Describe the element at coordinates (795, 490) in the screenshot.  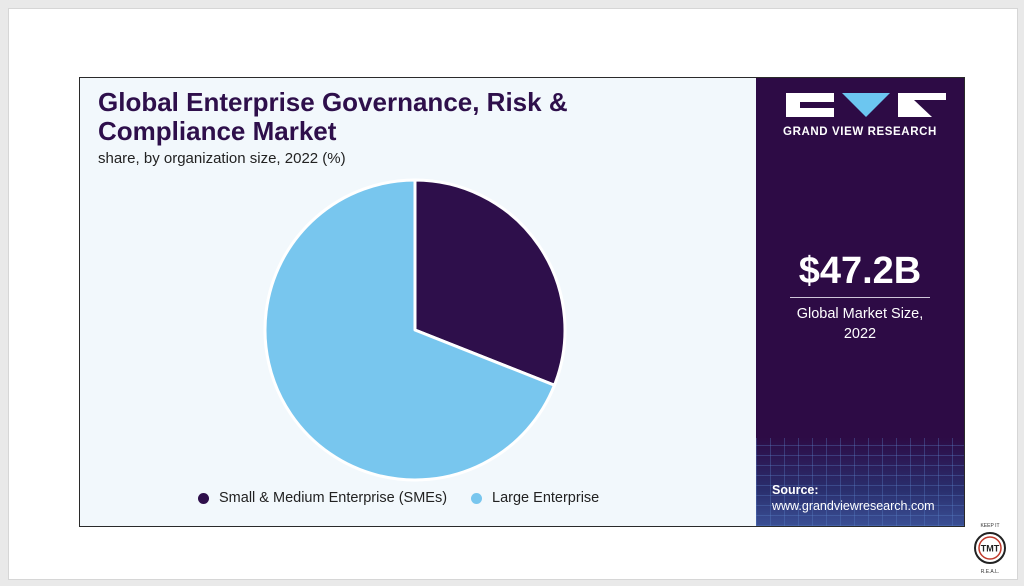
I see `source-title: Source:` at that location.